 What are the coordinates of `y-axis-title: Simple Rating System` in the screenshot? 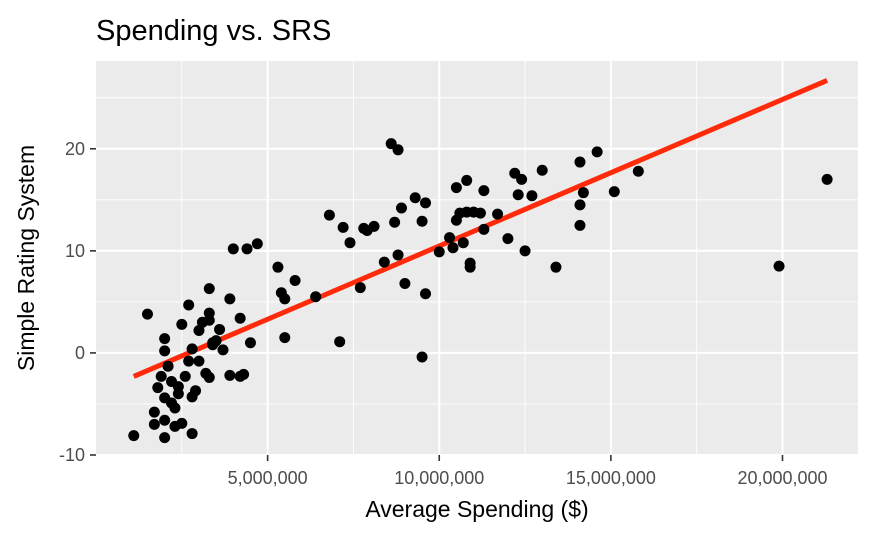 It's located at (26, 258).